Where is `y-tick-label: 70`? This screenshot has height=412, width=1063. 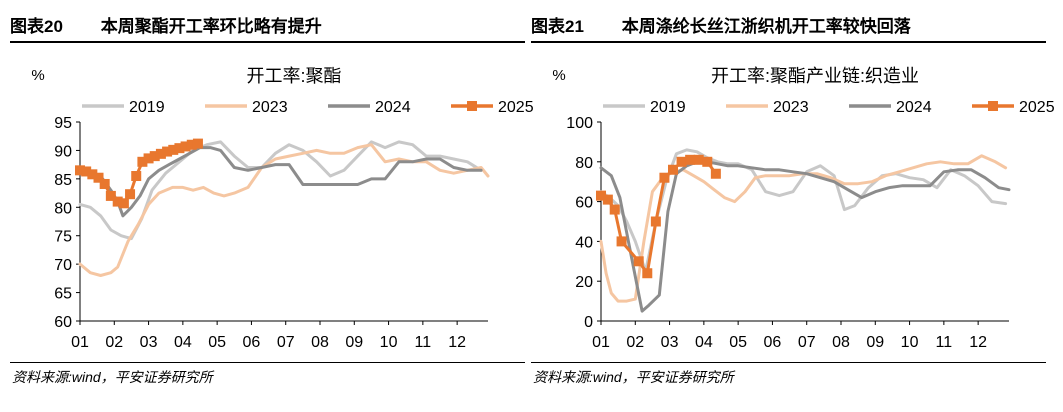 y-tick-label: 70 is located at coordinates (63, 265).